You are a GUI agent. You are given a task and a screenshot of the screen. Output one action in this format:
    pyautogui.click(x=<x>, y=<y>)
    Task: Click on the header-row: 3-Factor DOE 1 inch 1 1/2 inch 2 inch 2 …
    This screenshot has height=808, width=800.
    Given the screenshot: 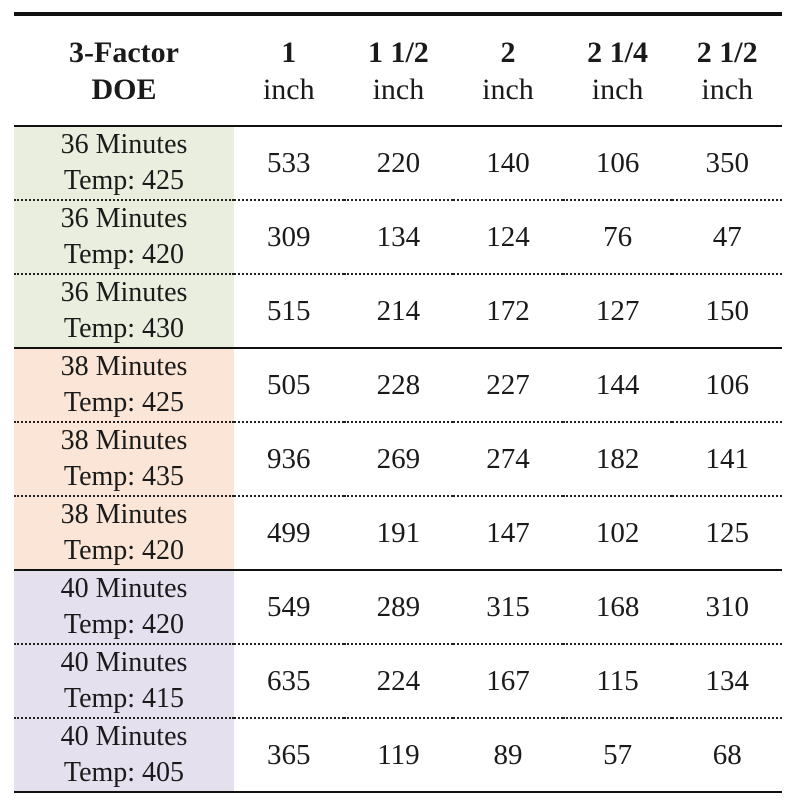 What is the action you would take?
    pyautogui.click(x=398, y=69)
    